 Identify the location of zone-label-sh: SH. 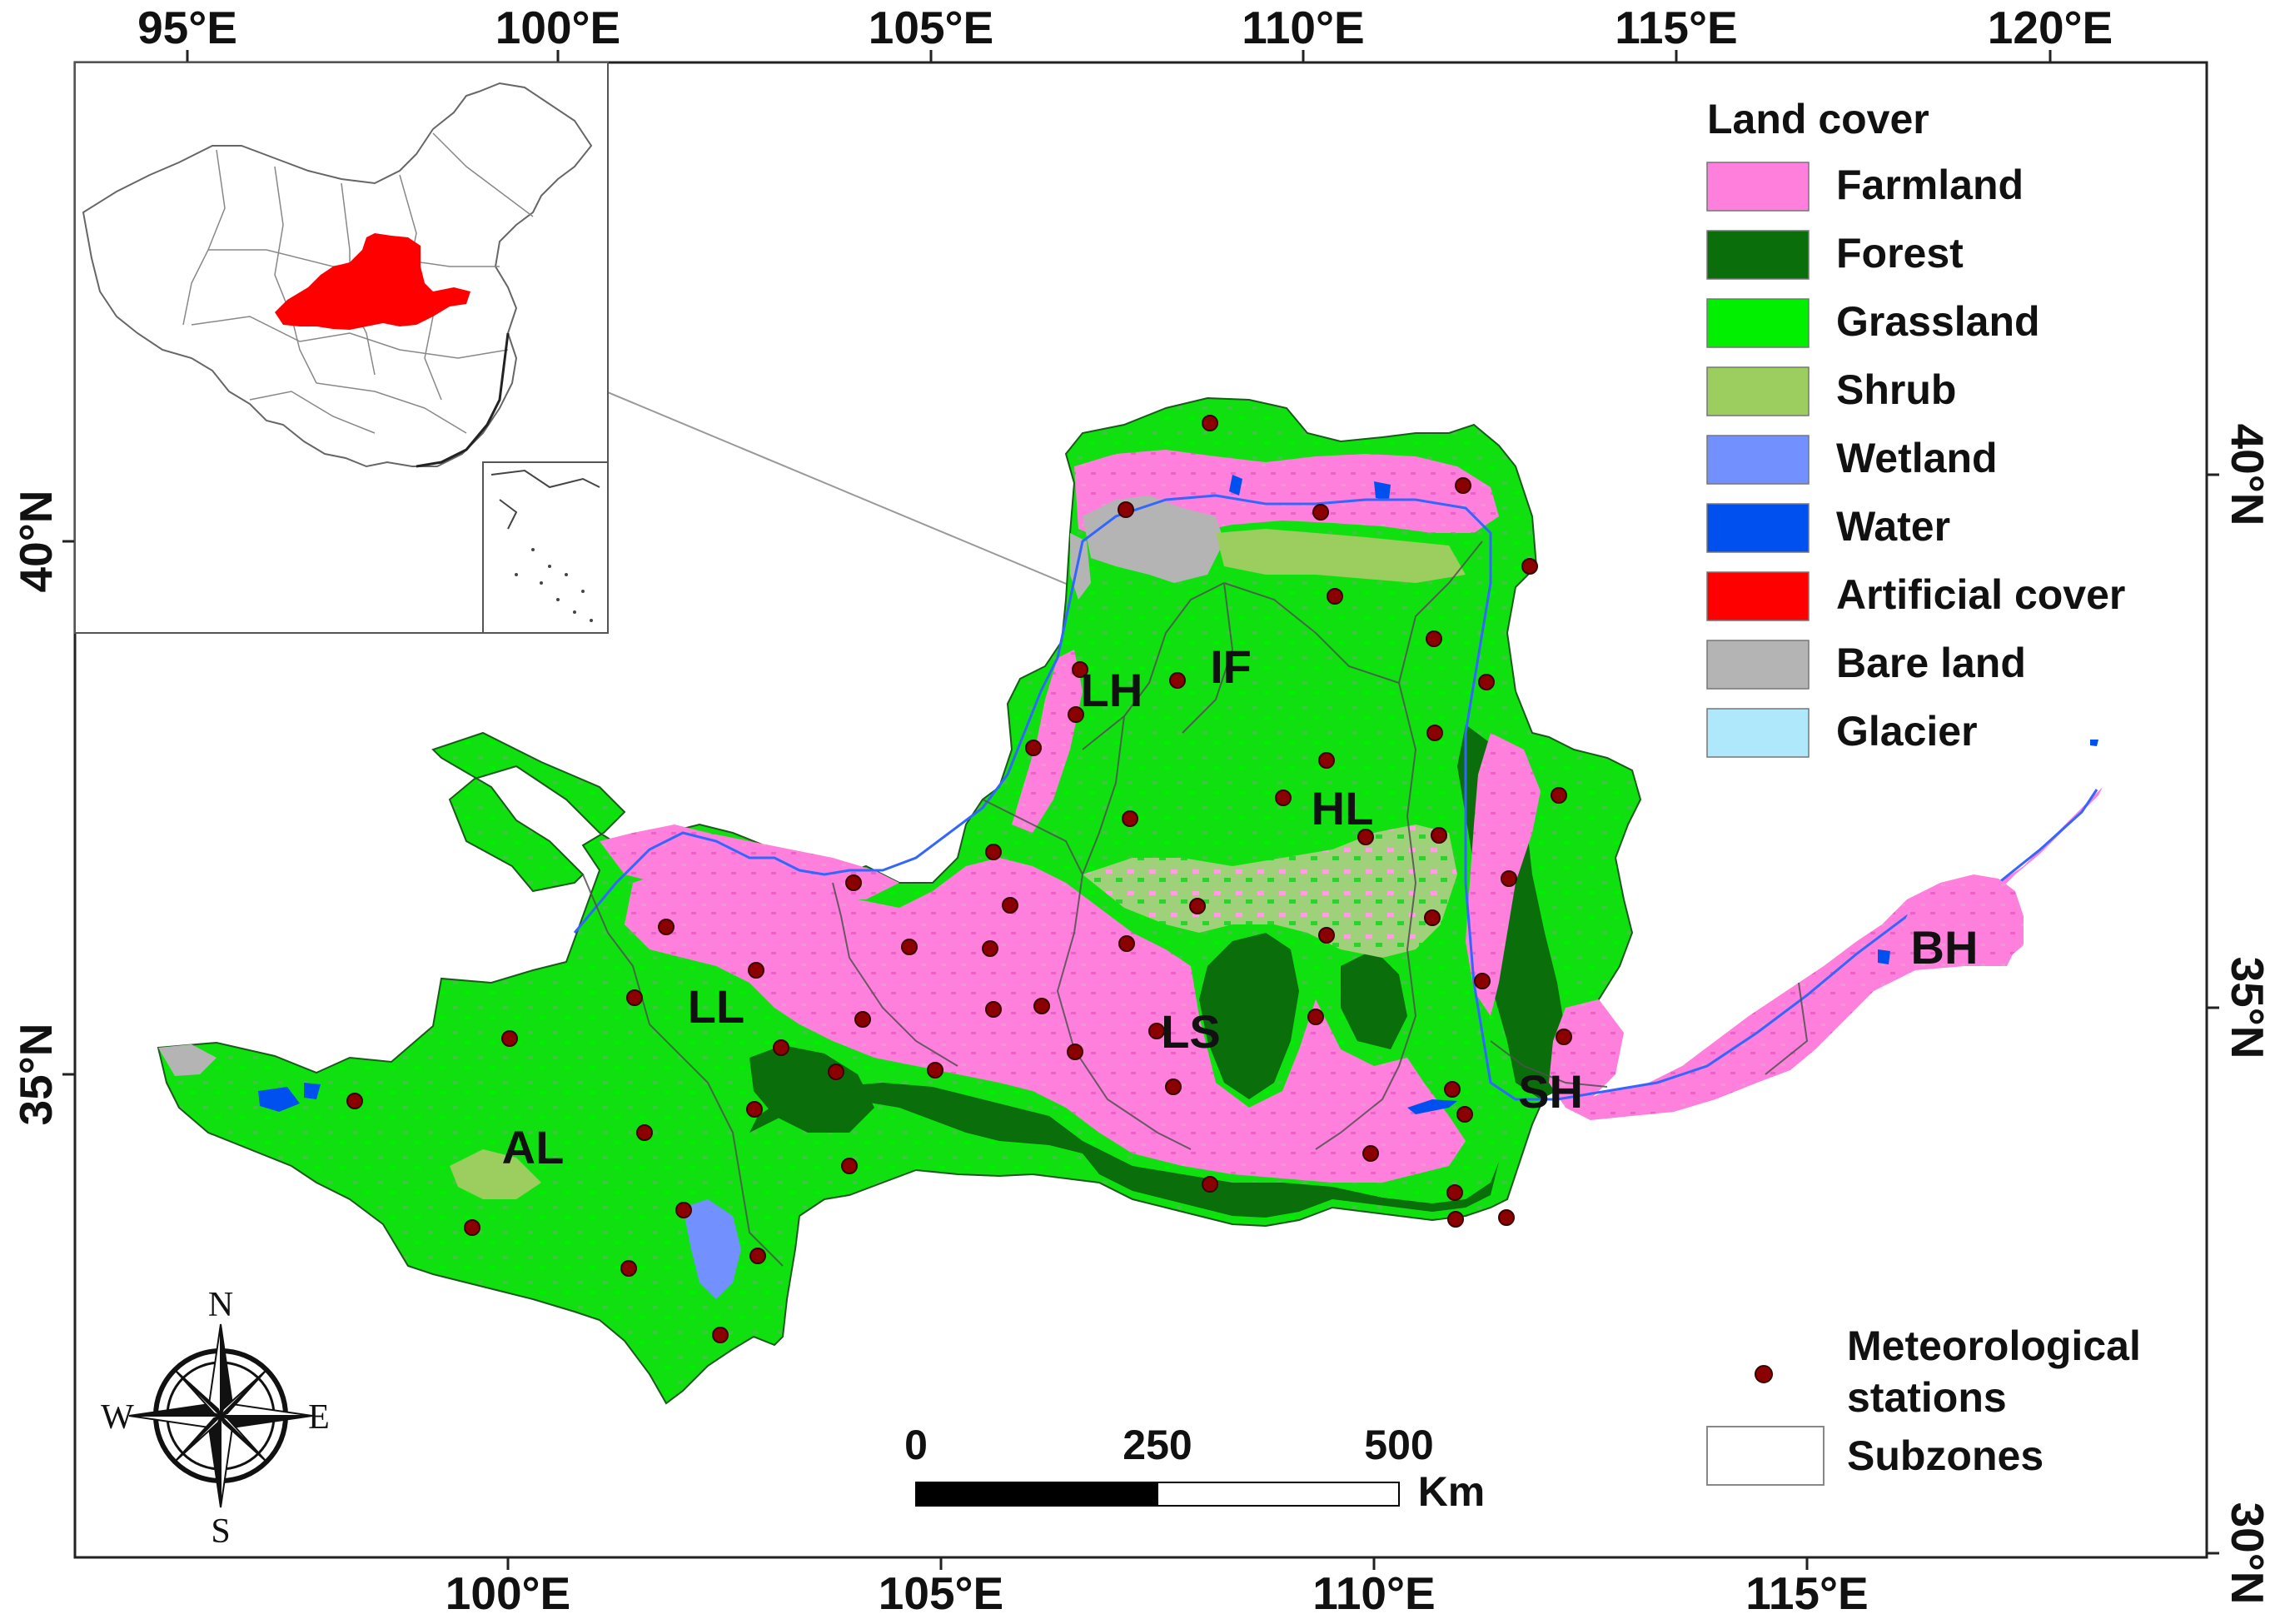
(1550, 1091).